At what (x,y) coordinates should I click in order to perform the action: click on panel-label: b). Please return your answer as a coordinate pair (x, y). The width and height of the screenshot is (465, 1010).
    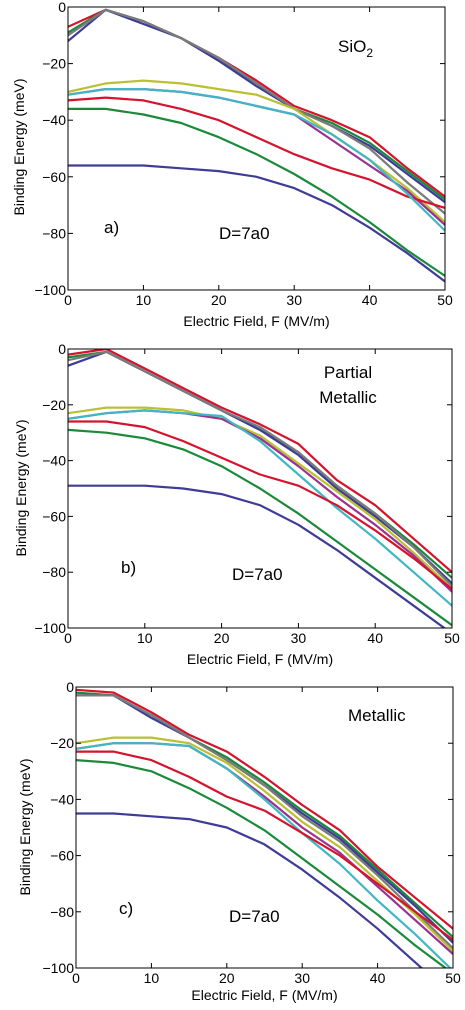
    Looking at the image, I should click on (128, 567).